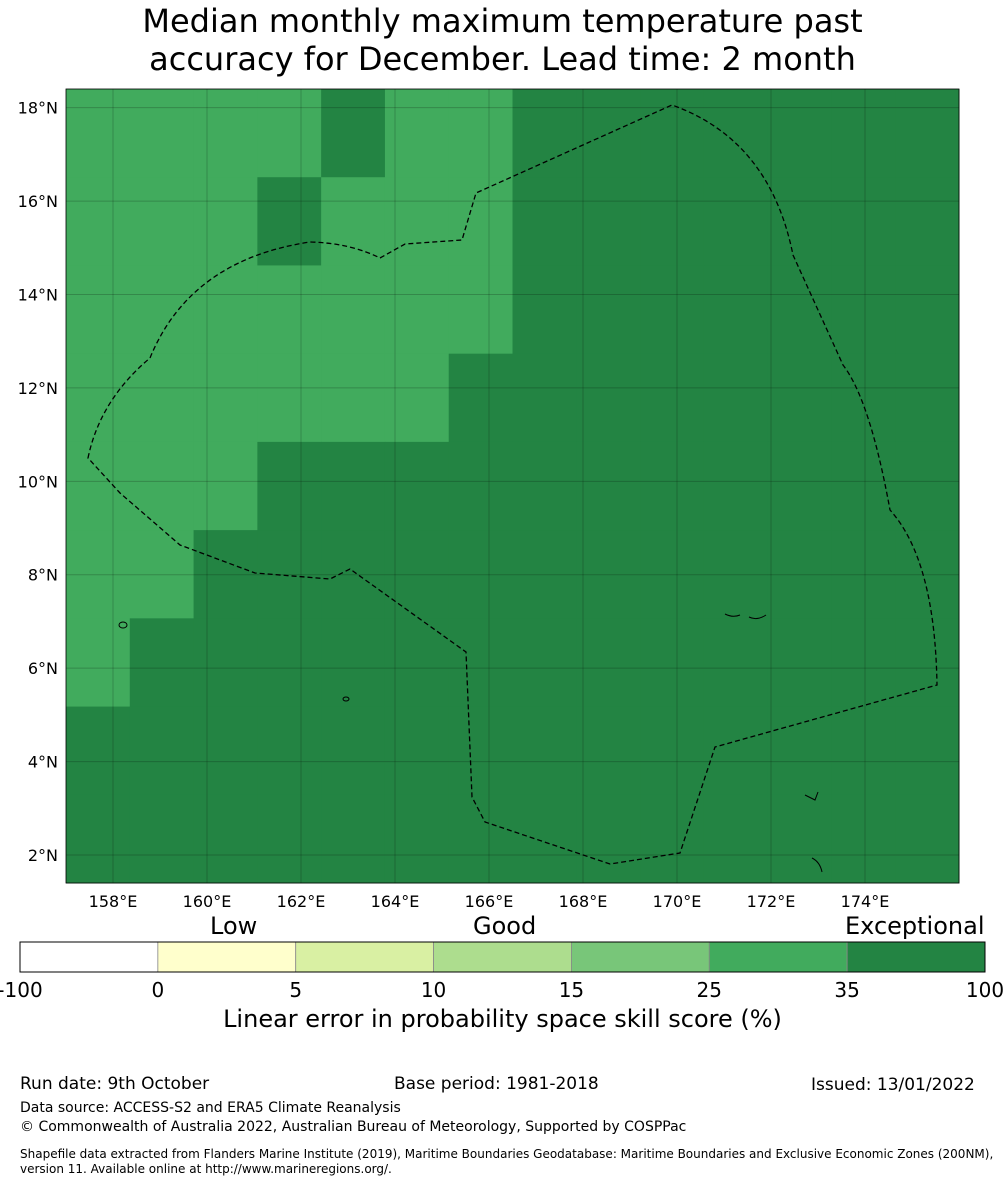 The width and height of the screenshot is (1005, 1185). Describe the element at coordinates (43, 575) in the screenshot. I see `lat-tick-label: 8°N` at that location.